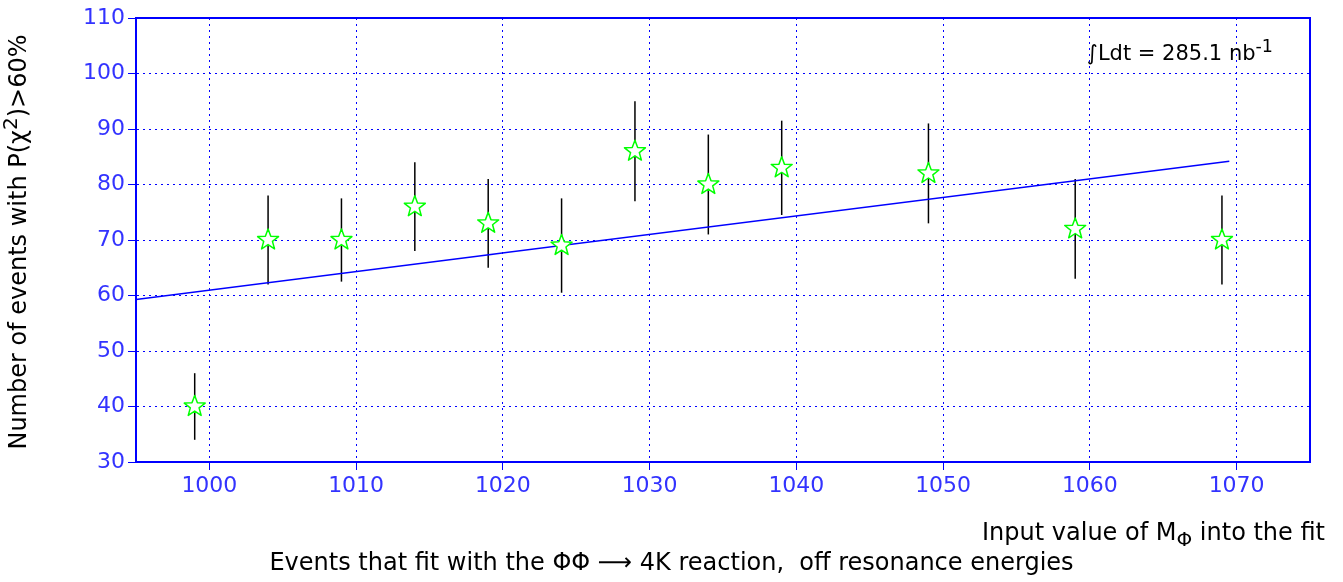 The height and width of the screenshot is (582, 1343). What do you see at coordinates (1089, 484) in the screenshot?
I see `x-tick-label: 1060` at bounding box center [1089, 484].